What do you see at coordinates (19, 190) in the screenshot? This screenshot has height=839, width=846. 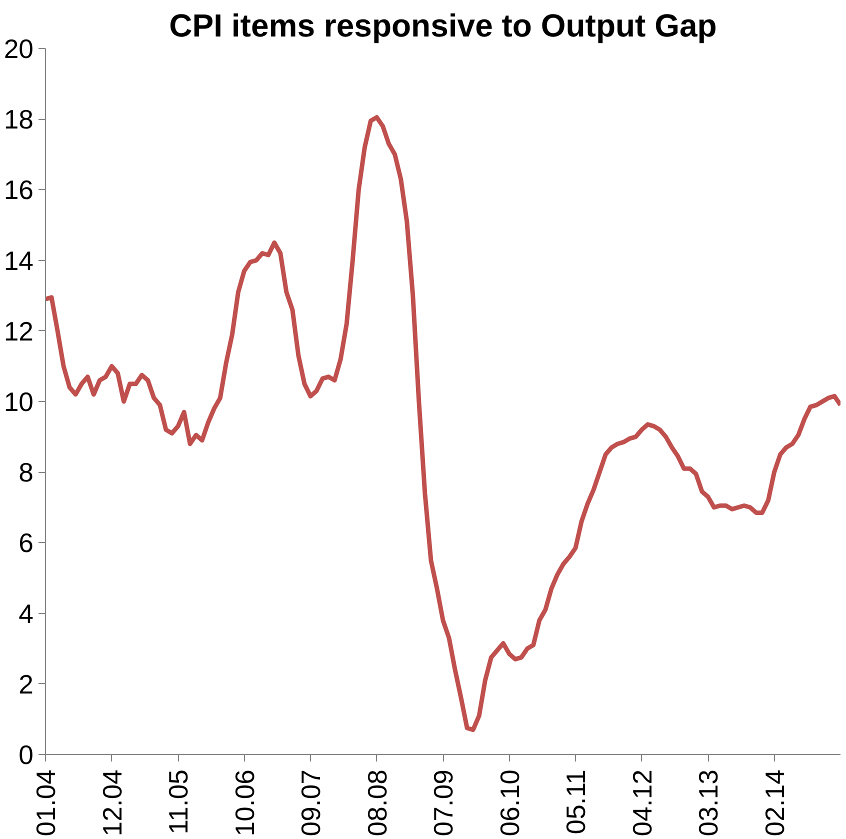 I see `y-tick-label: 16` at bounding box center [19, 190].